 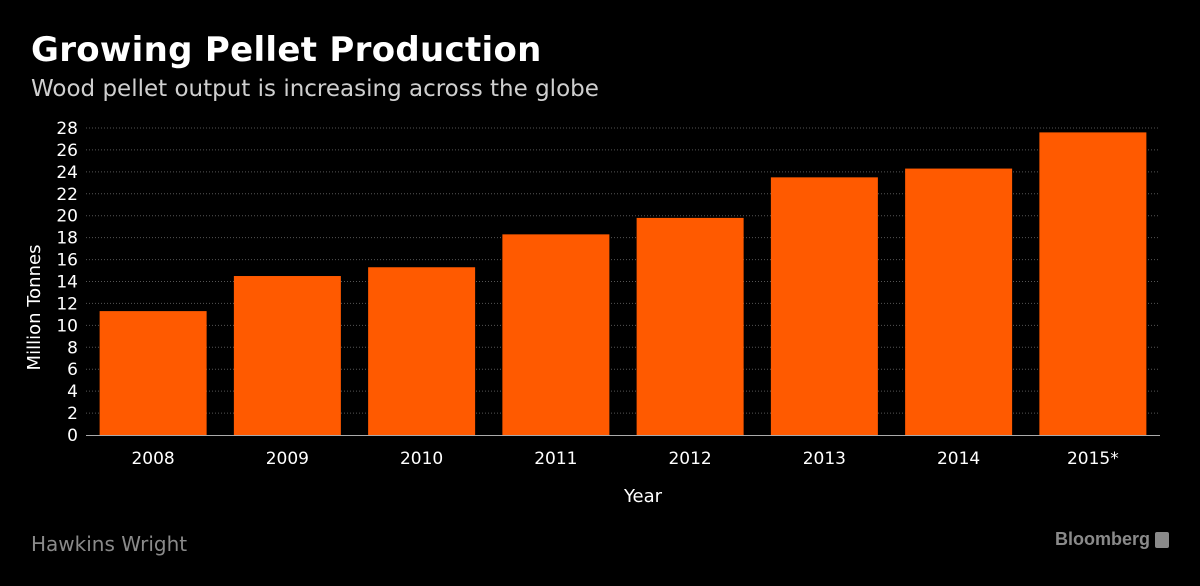 I want to click on x-tick-label: 2010, so click(x=421, y=459).